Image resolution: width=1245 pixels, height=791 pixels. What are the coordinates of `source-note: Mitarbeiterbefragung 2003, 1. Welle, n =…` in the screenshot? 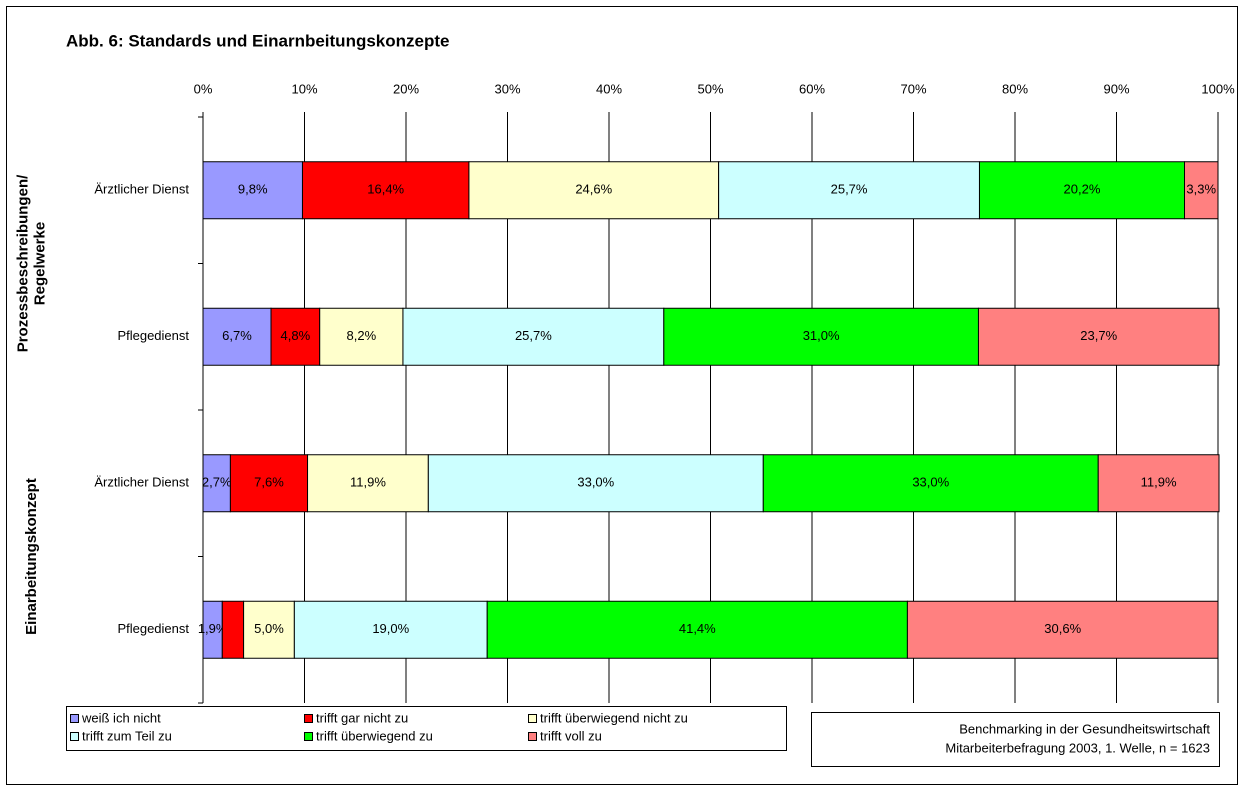 It's located at (1077, 747).